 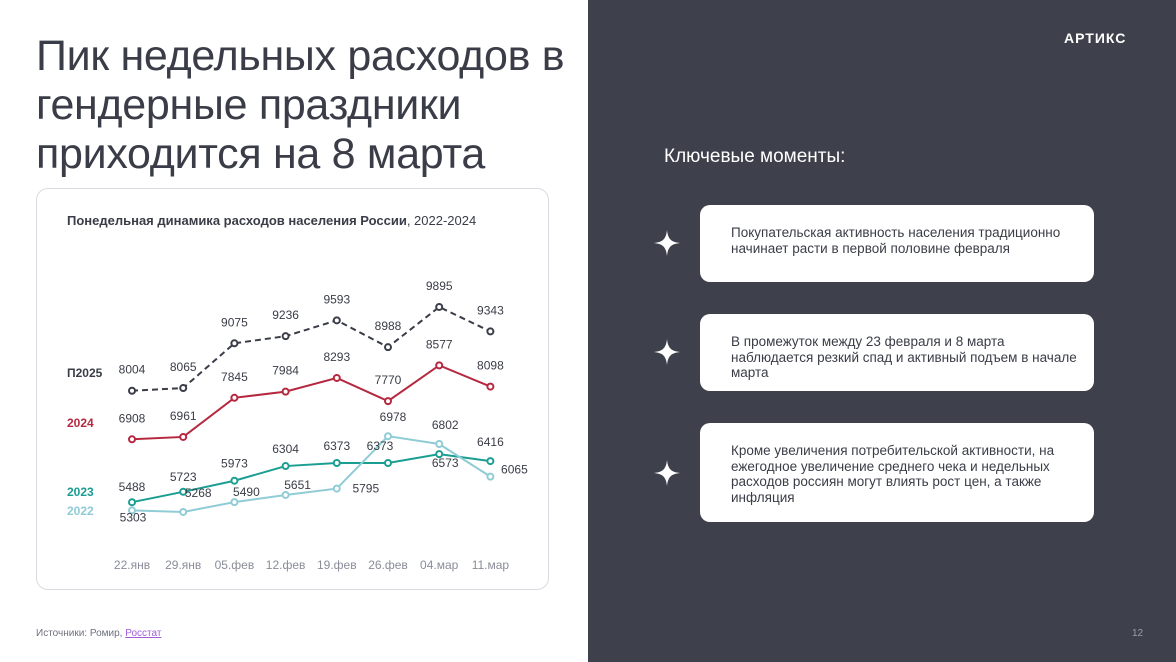 What do you see at coordinates (143, 633) in the screenshot?
I see `source-link-rosstat: Росстат` at bounding box center [143, 633].